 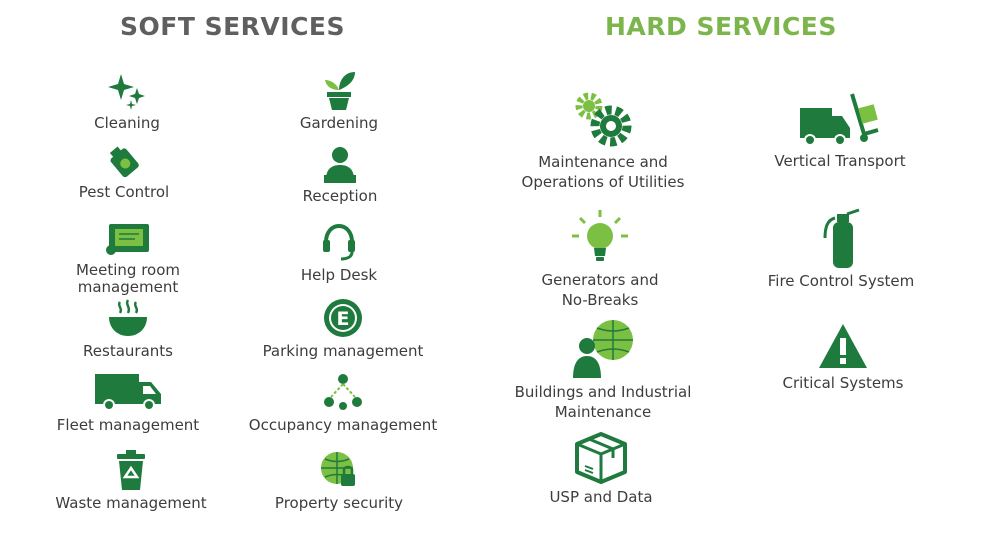 I want to click on service-generators: Generators and No-Breaks, so click(x=600, y=260).